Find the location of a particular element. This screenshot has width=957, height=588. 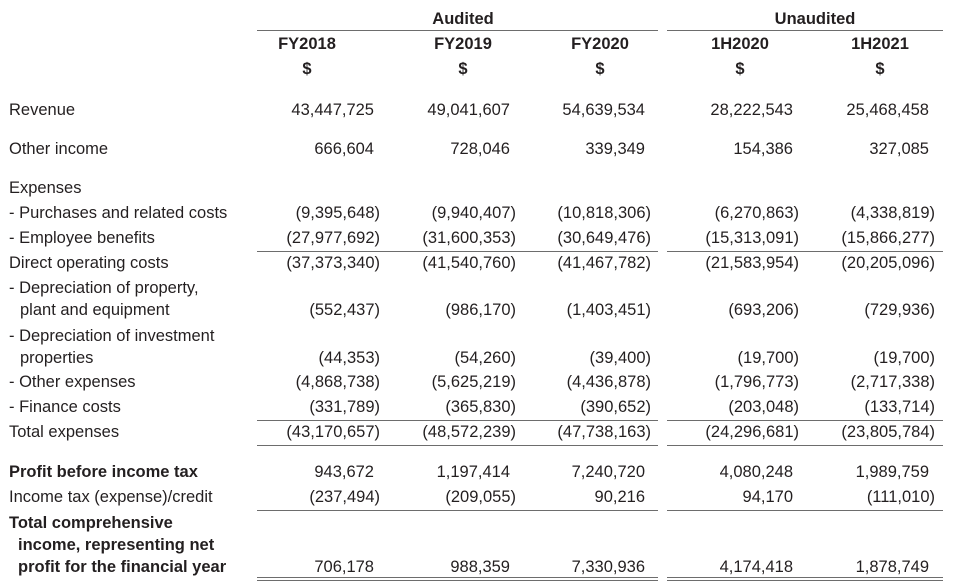

cell-value: (41,467,782) is located at coordinates (604, 263).